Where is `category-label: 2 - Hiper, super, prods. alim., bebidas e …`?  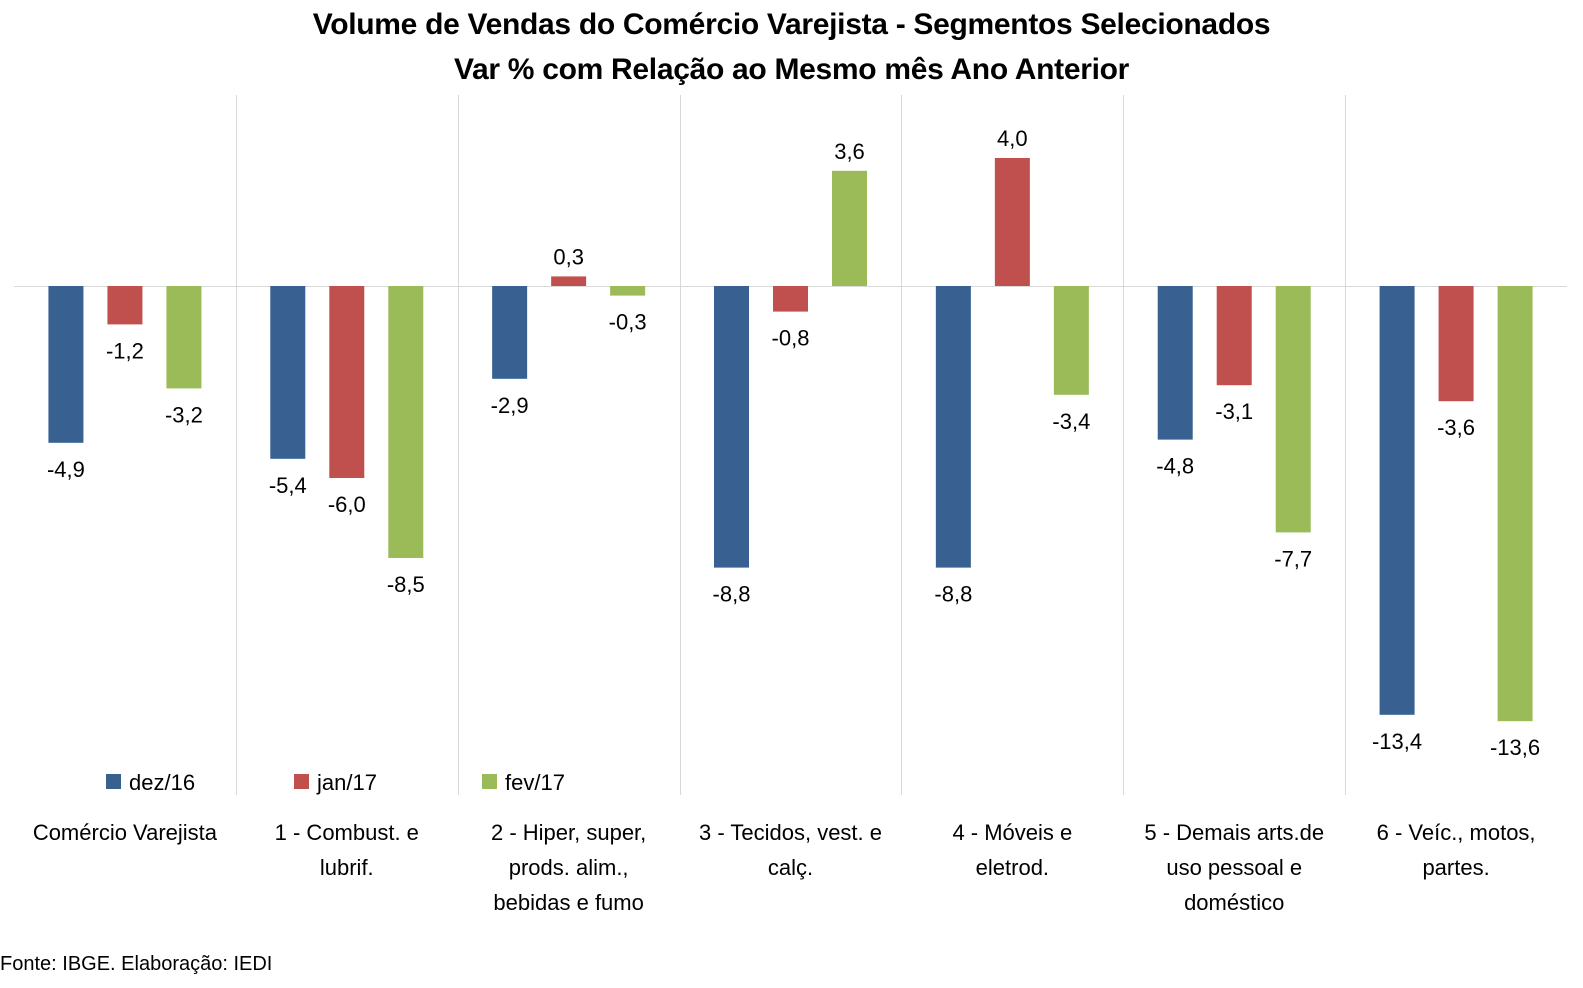 category-label: 2 - Hiper, super, prods. alim., bebidas e … is located at coordinates (568, 867).